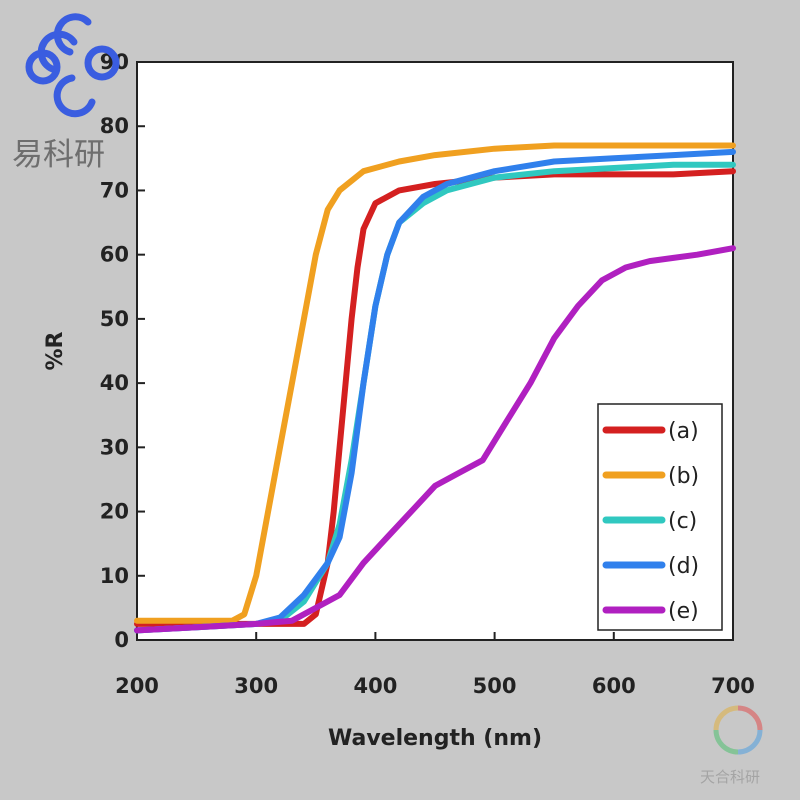 This screenshot has width=800, height=800. What do you see at coordinates (114, 255) in the screenshot?
I see `y-tick-label: 60` at bounding box center [114, 255].